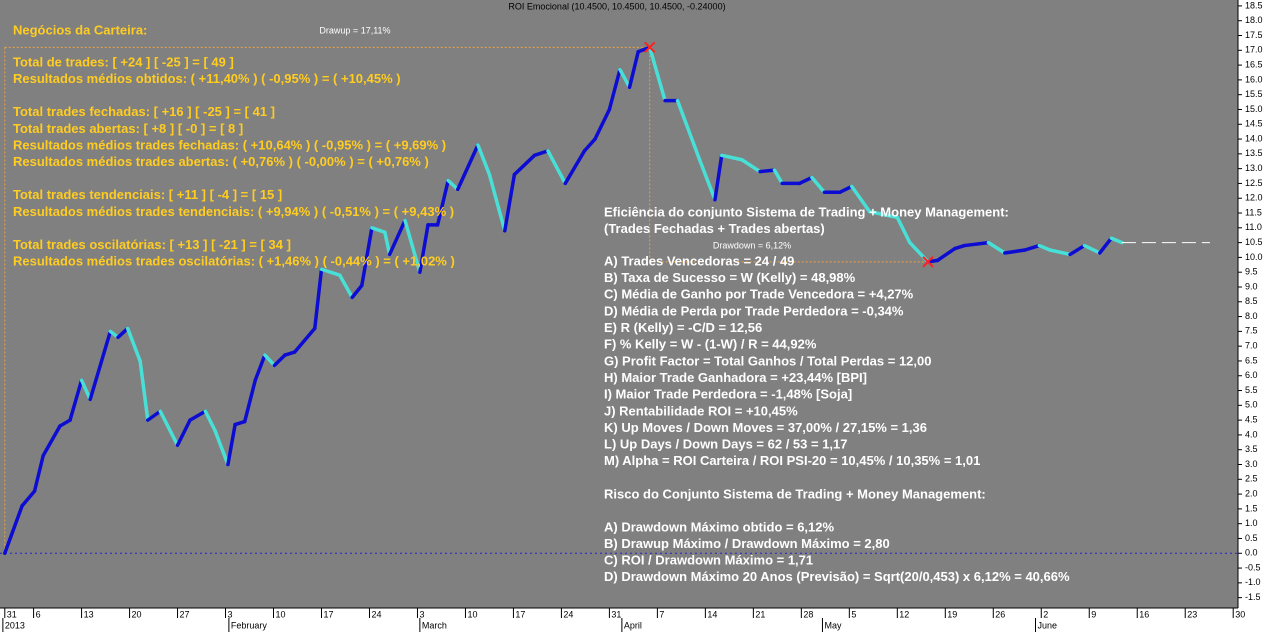 The image size is (1271, 632). What do you see at coordinates (1192, 614) in the screenshot?
I see `x-tick-label: 23` at bounding box center [1192, 614].